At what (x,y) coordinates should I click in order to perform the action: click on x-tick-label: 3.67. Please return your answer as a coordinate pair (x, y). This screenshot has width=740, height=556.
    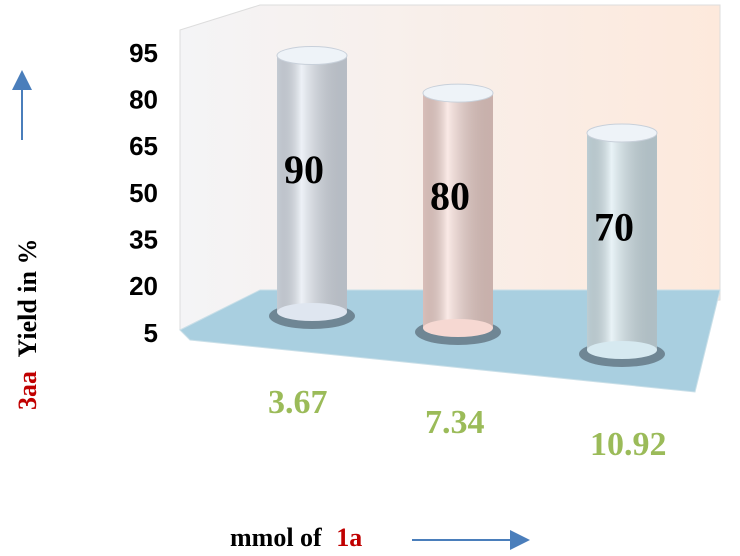
    Looking at the image, I should click on (298, 402).